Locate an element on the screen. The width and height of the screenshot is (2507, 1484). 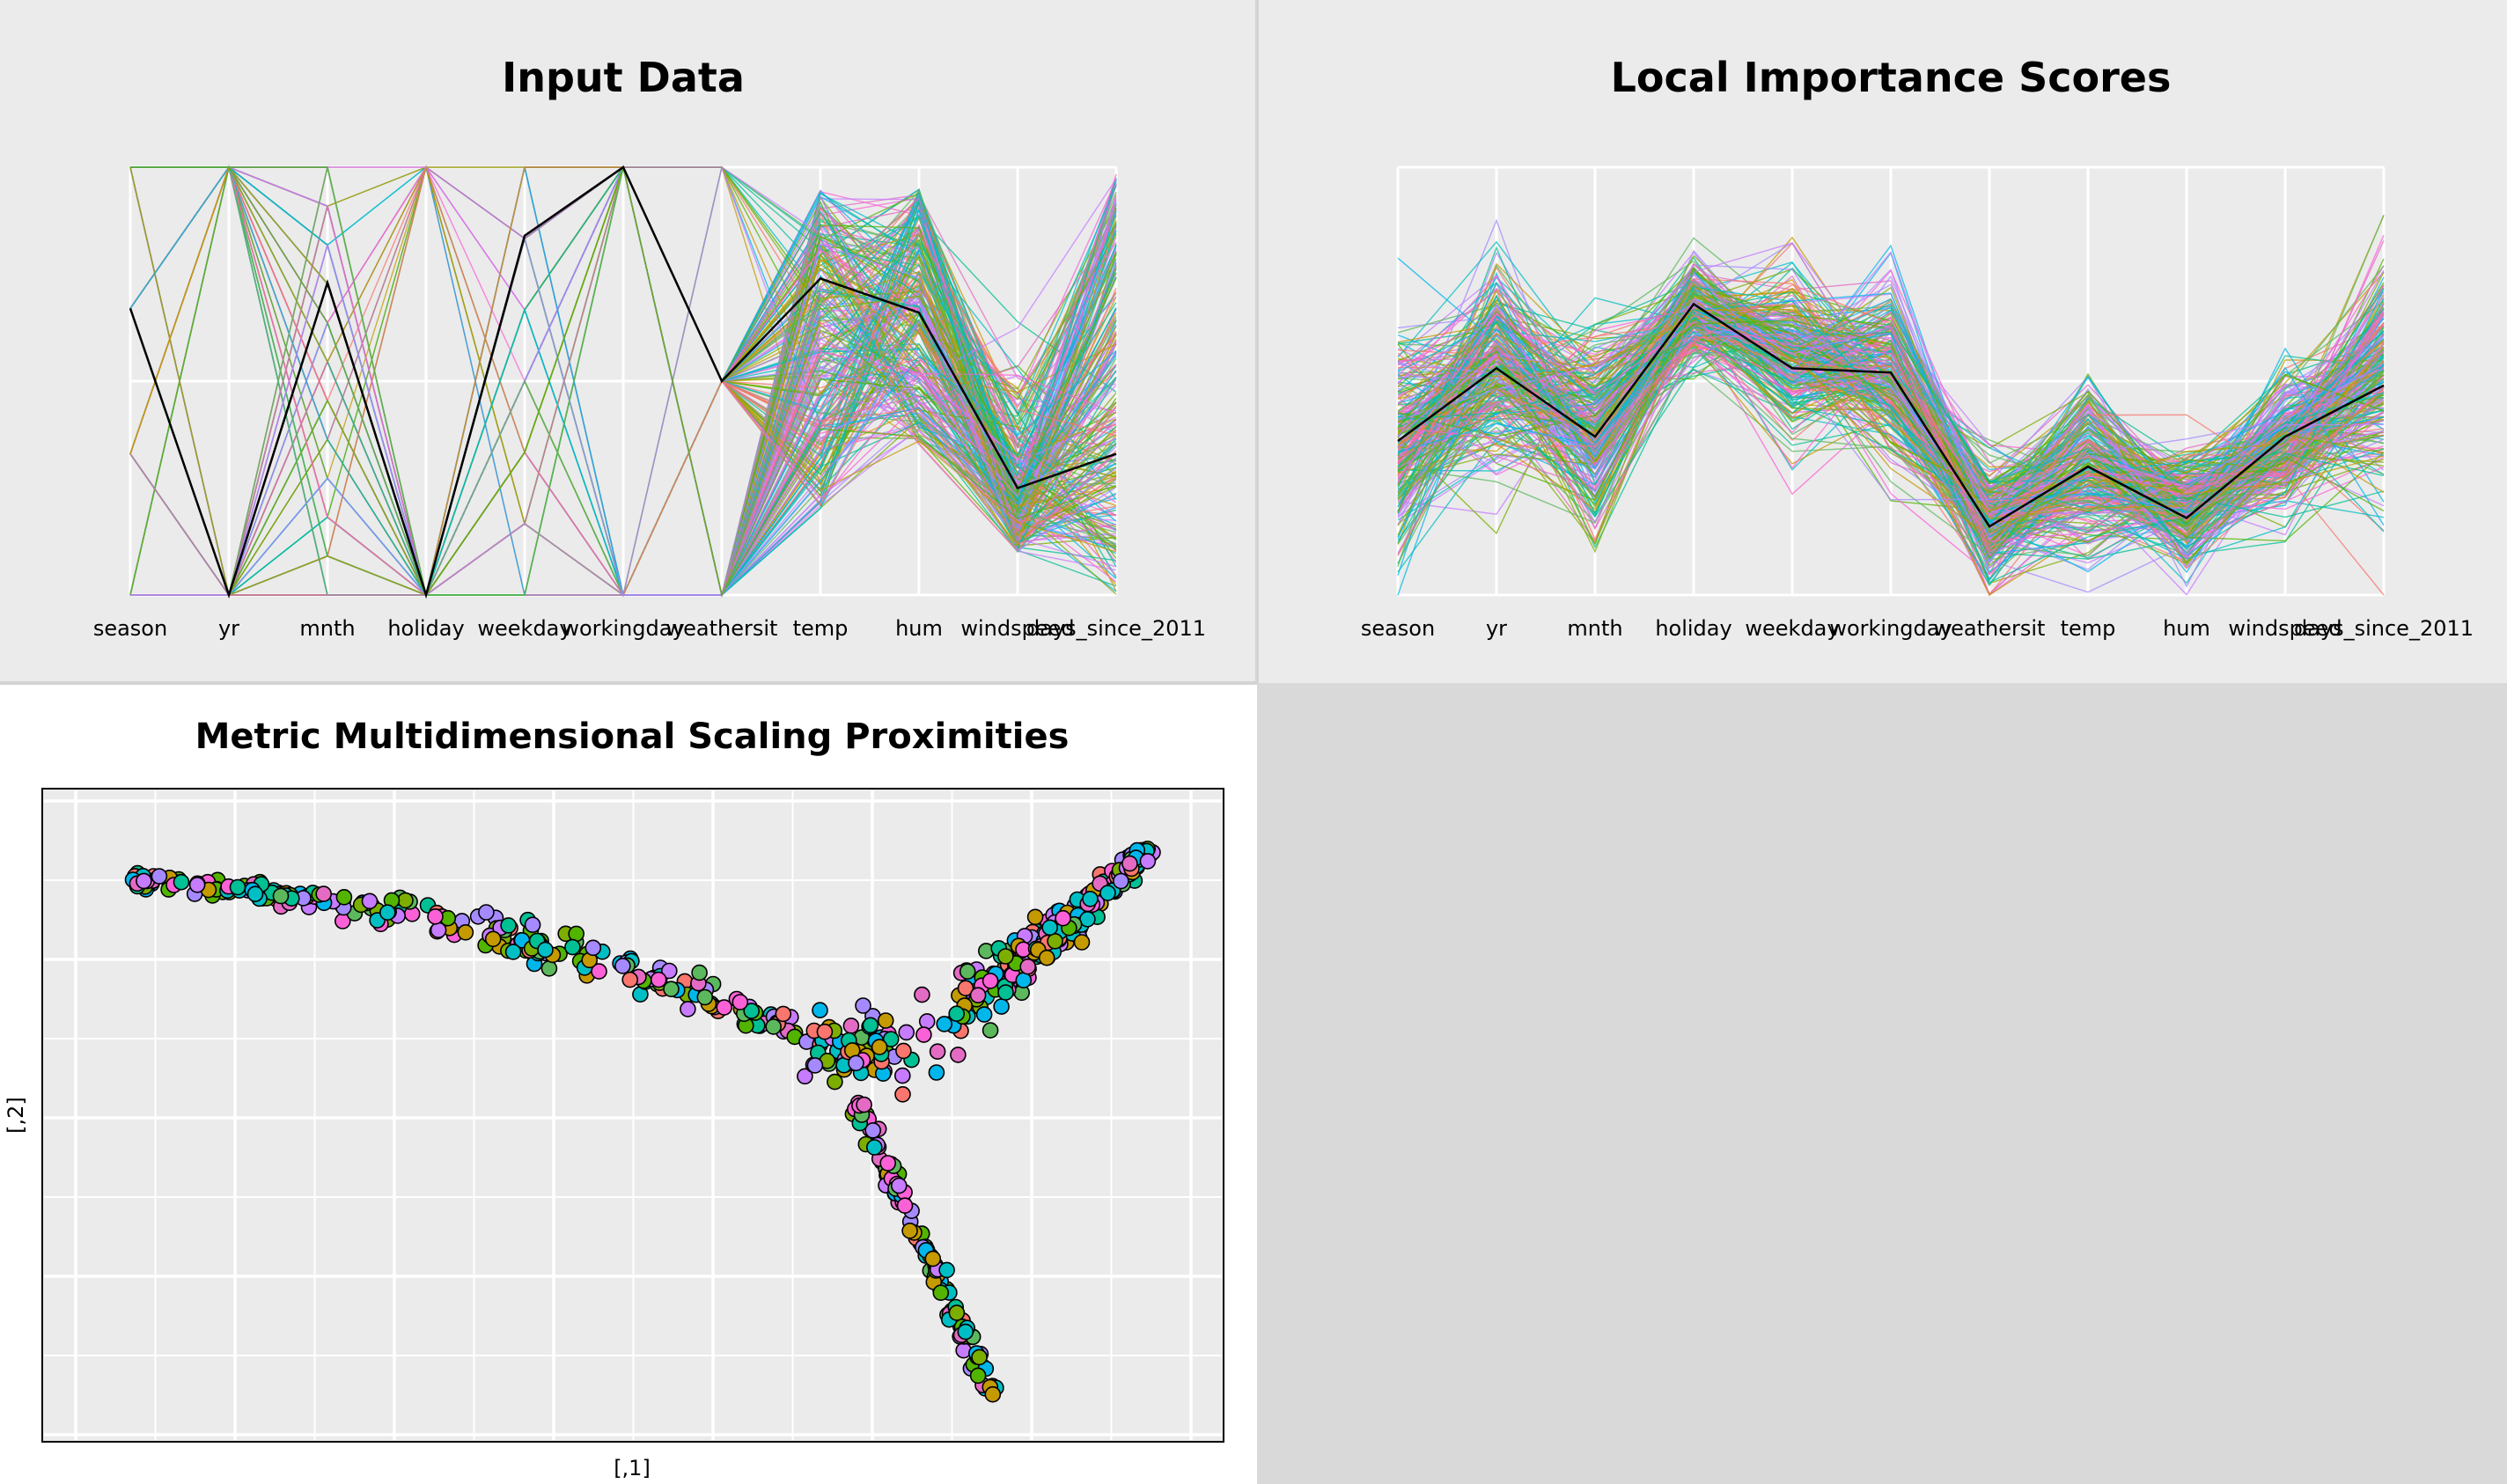
pc-variable-label: days_since_2011 is located at coordinates (1116, 628).